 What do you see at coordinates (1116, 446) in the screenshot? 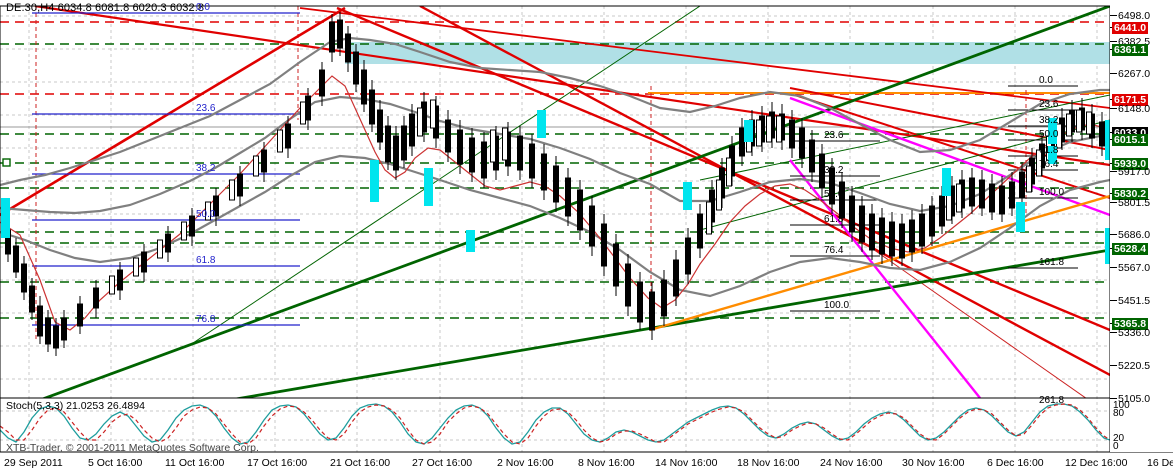
I see `stoch-level-0: 0` at bounding box center [1116, 446].